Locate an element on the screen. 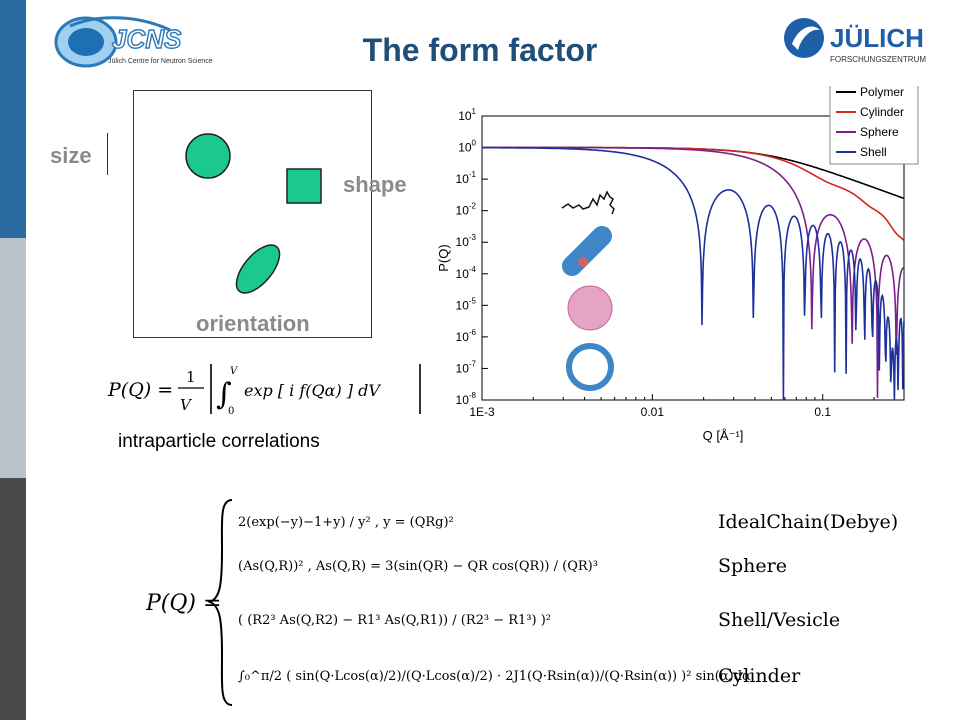  y-tick-label: 10⁻¹ is located at coordinates (466, 178).